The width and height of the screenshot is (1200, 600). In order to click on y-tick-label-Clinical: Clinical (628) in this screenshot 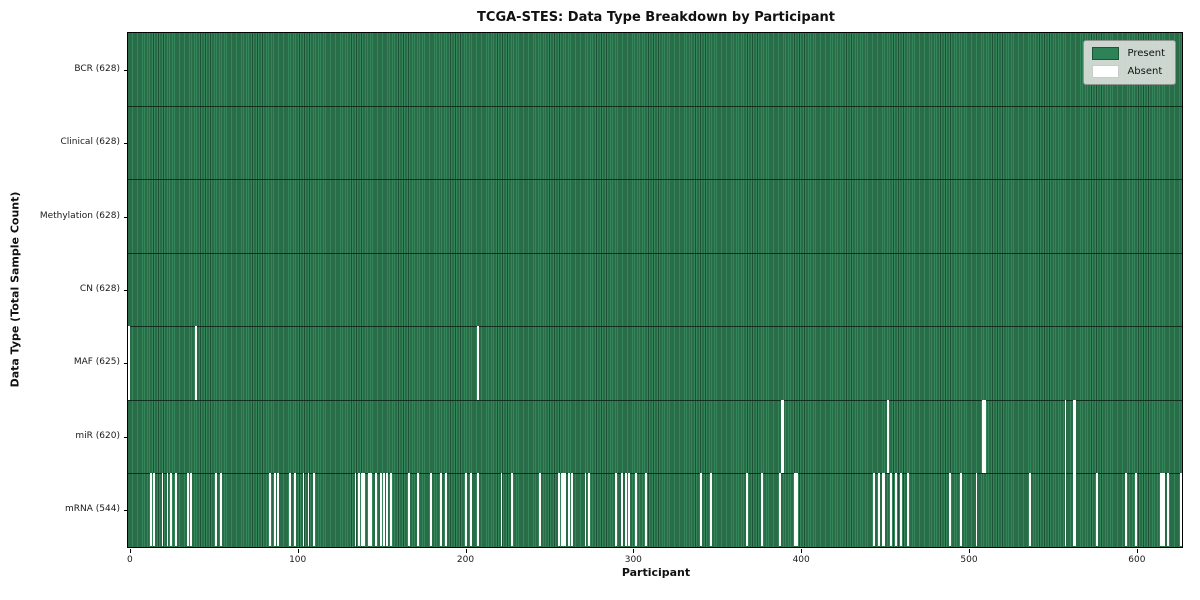, I will do `click(90, 142)`.